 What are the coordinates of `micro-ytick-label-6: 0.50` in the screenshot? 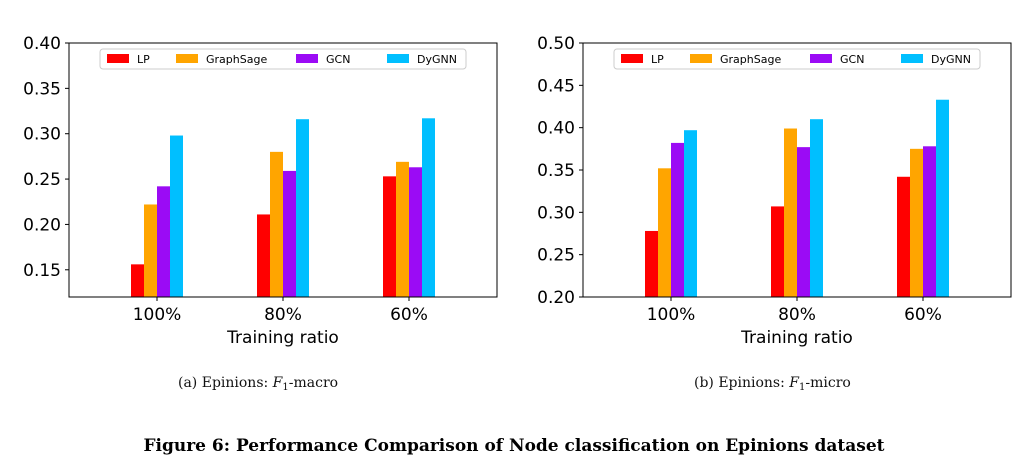 It's located at (556, 44).